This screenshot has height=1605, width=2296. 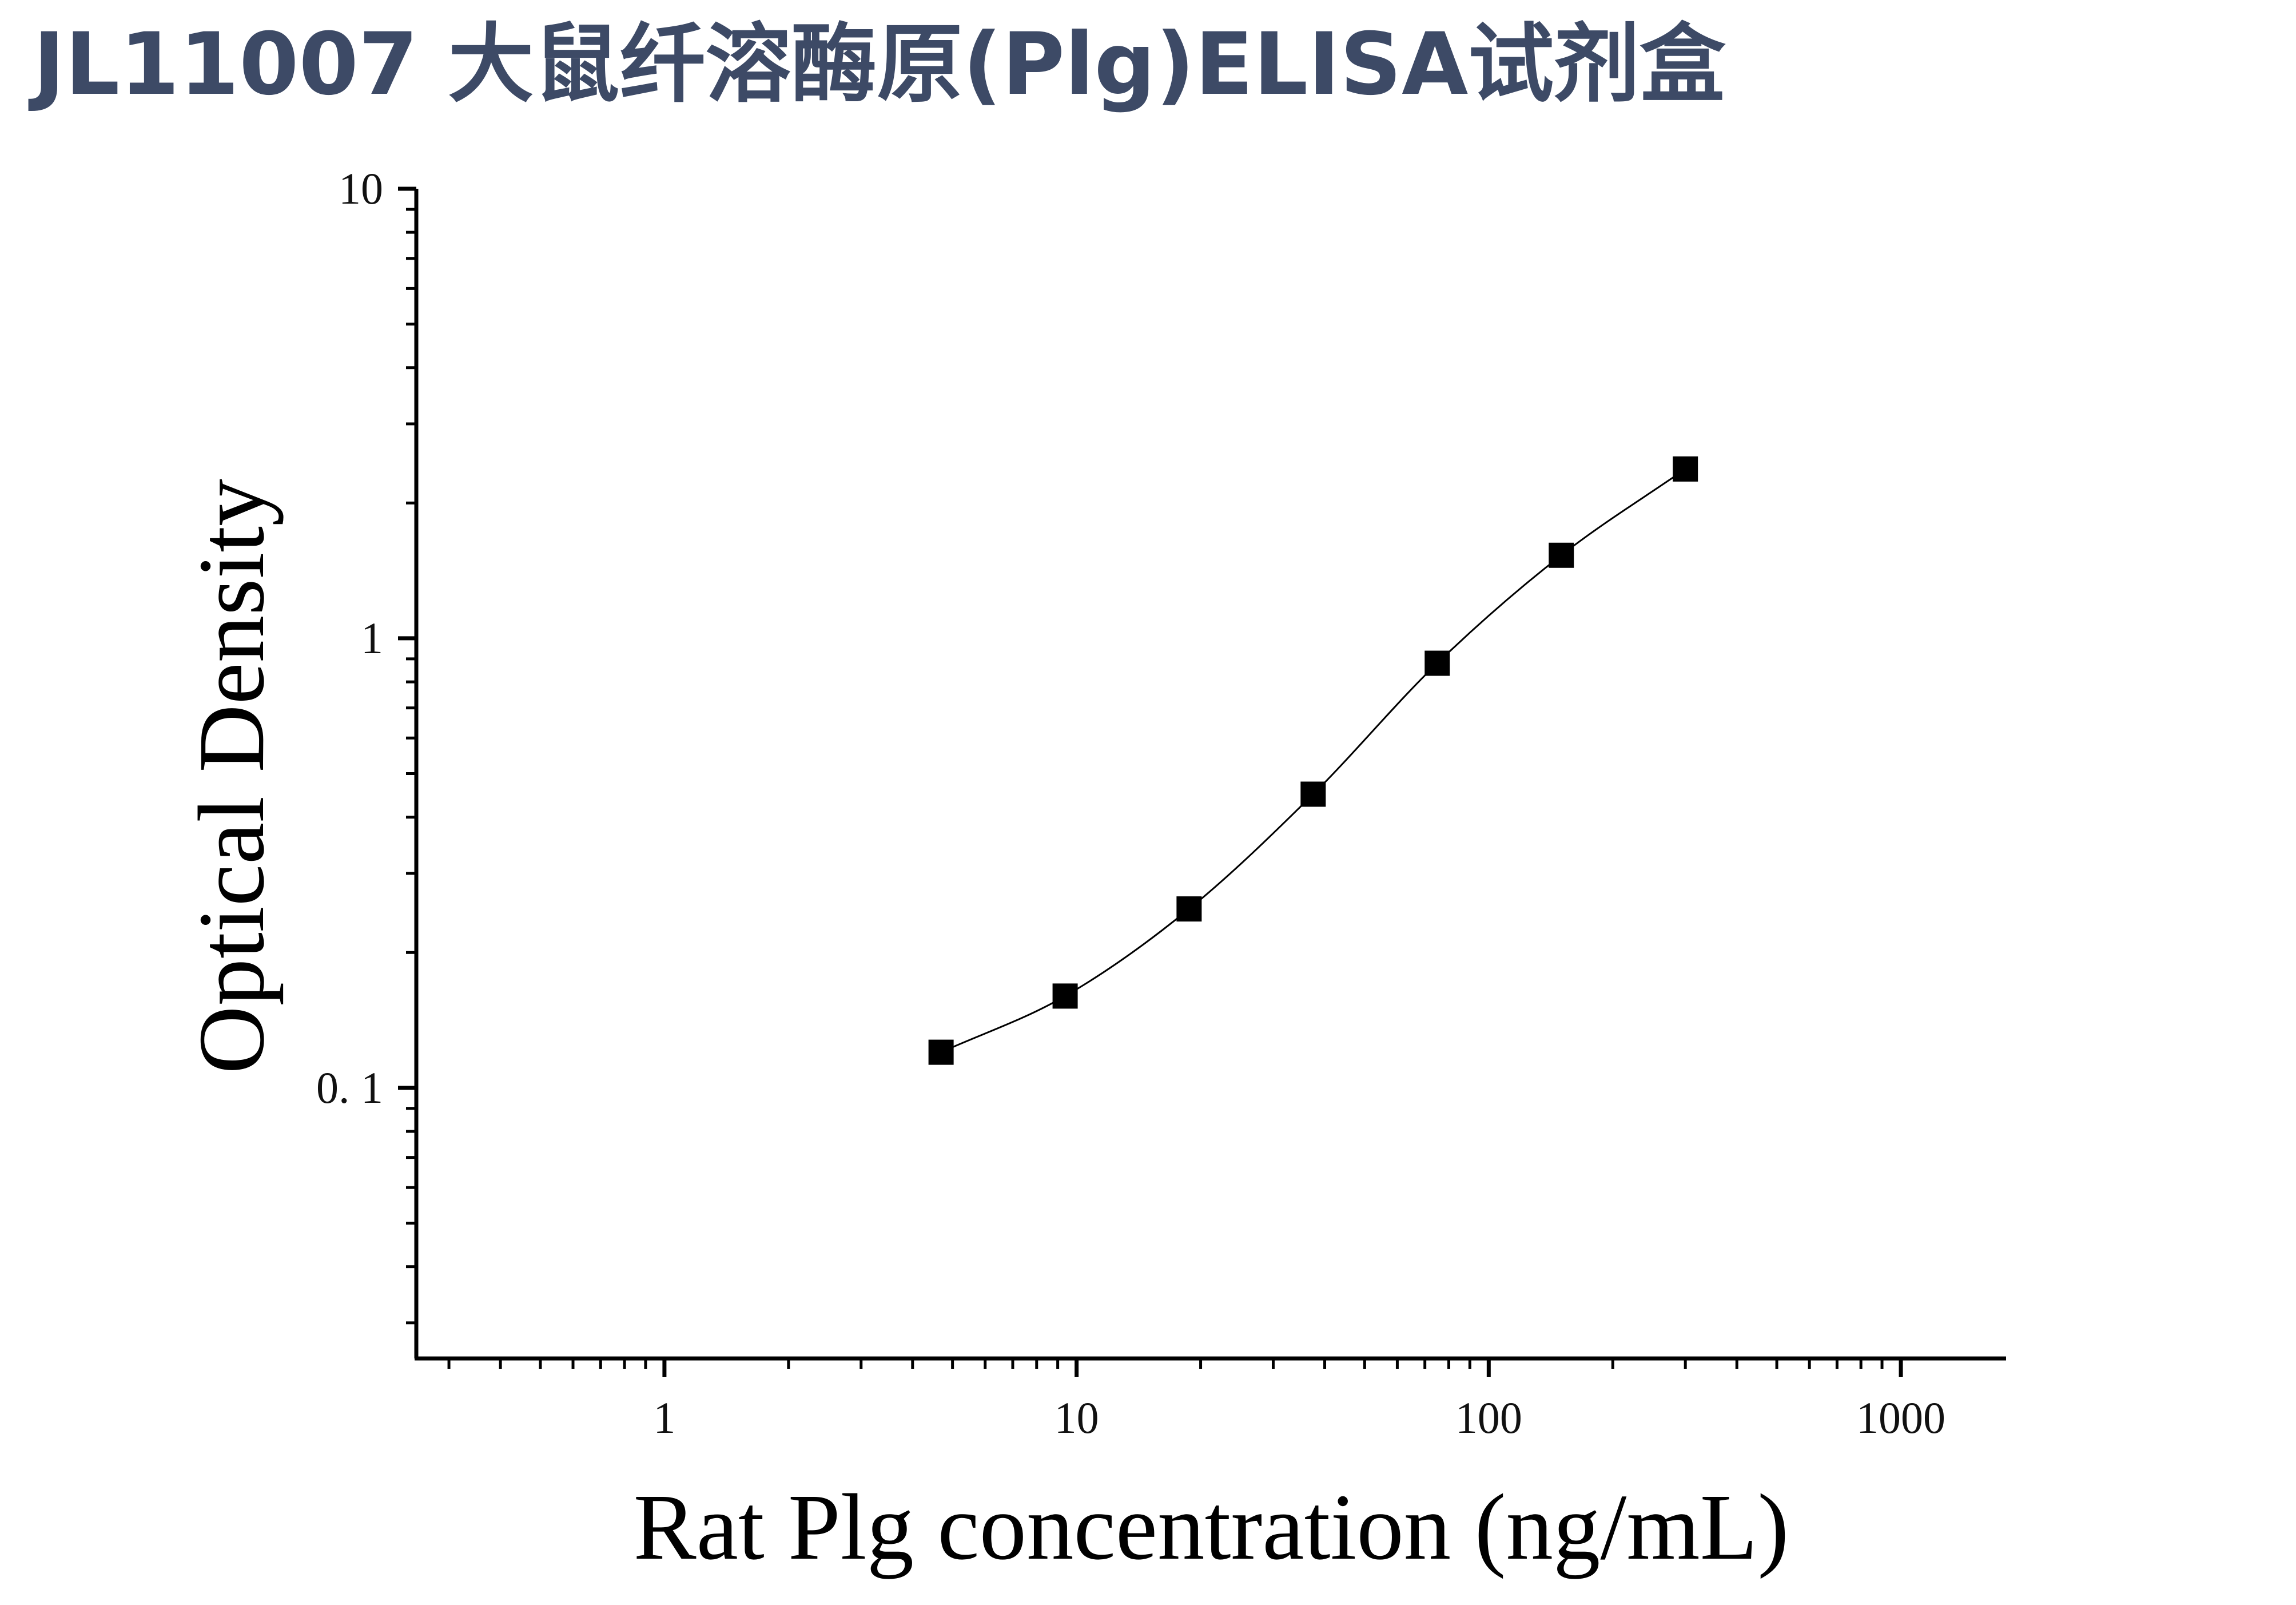 What do you see at coordinates (1901, 1418) in the screenshot?
I see `x-tick-label: 1000` at bounding box center [1901, 1418].